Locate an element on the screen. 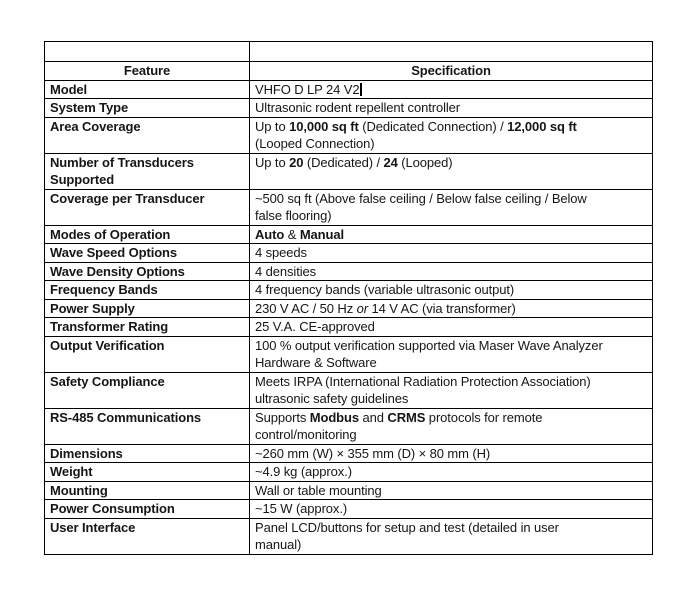  spec-cell: Ultrasonic rodent repellent controller is located at coordinates (451, 108).